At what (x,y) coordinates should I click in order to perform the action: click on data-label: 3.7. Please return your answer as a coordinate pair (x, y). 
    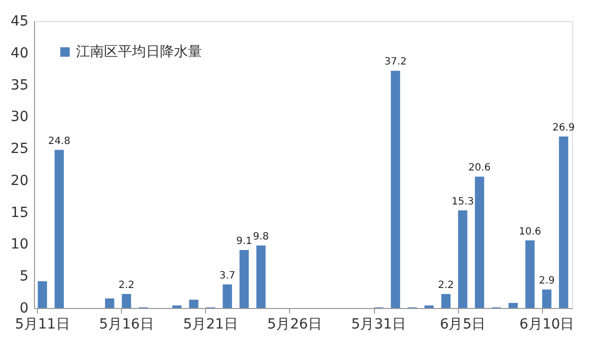
    Looking at the image, I should click on (227, 276).